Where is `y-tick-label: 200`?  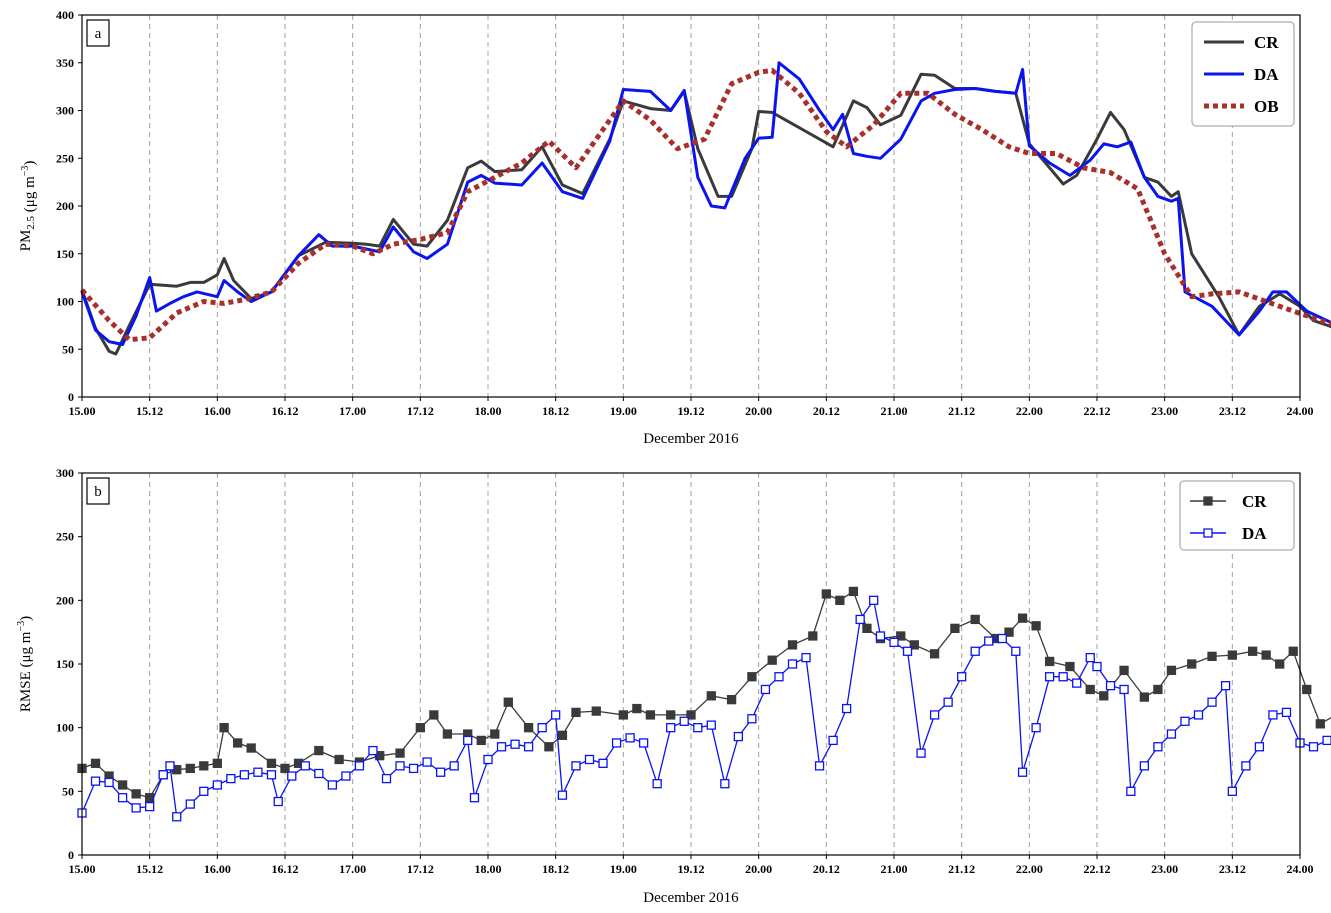
y-tick-label: 200 is located at coordinates (65, 600).